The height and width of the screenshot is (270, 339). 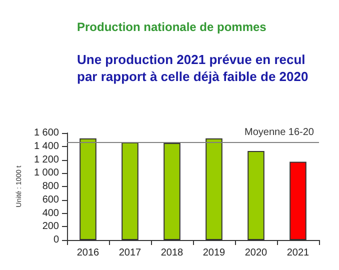 What do you see at coordinates (130, 253) in the screenshot?
I see `x-tick-label: 2017` at bounding box center [130, 253].